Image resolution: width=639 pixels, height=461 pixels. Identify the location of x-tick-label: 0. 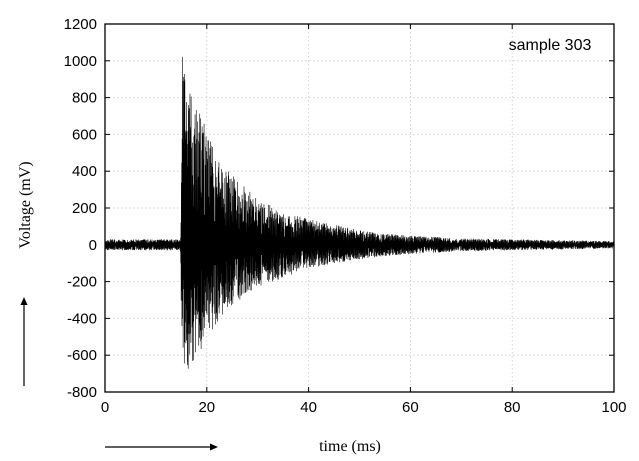
(105, 407).